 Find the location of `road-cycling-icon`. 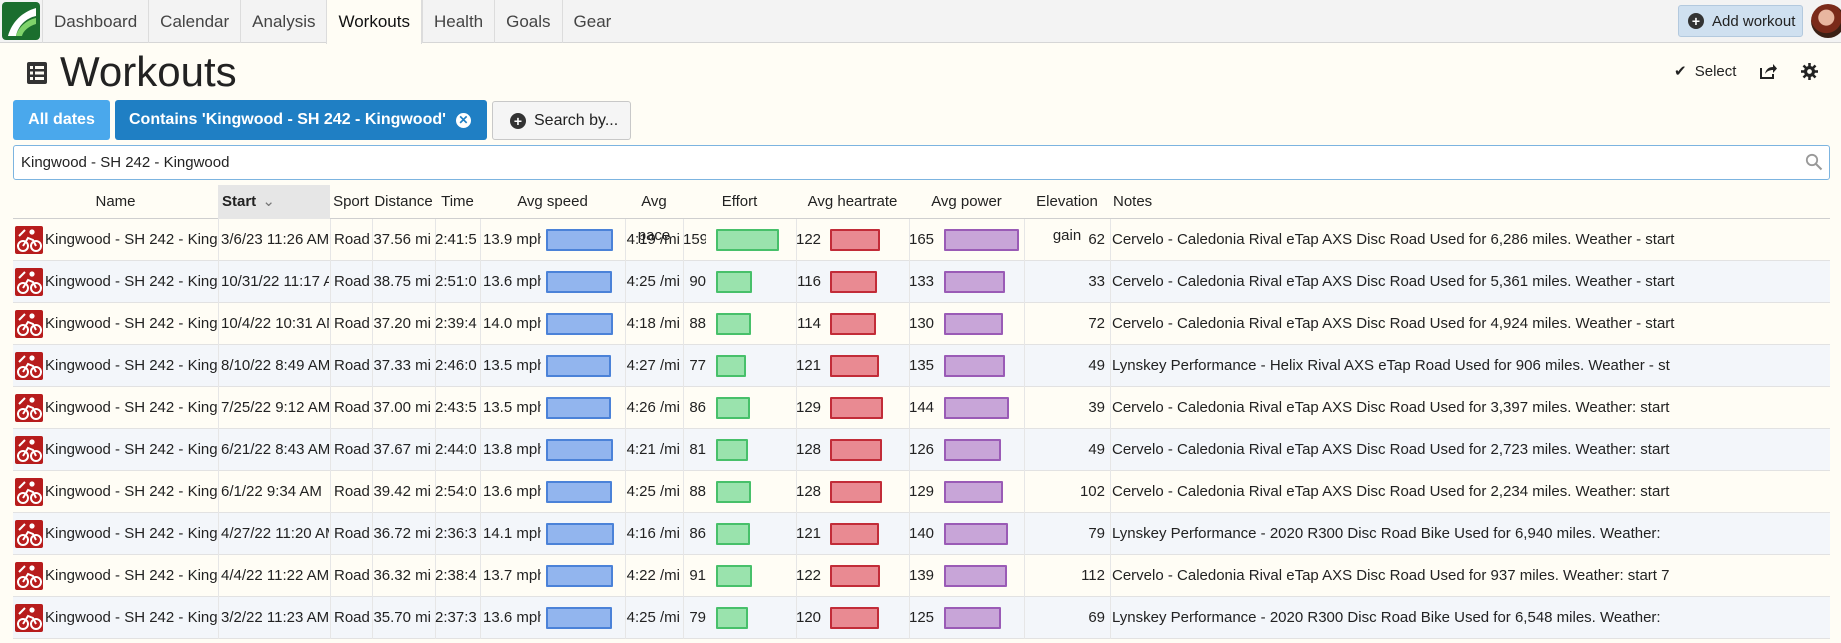

road-cycling-icon is located at coordinates (29, 534).